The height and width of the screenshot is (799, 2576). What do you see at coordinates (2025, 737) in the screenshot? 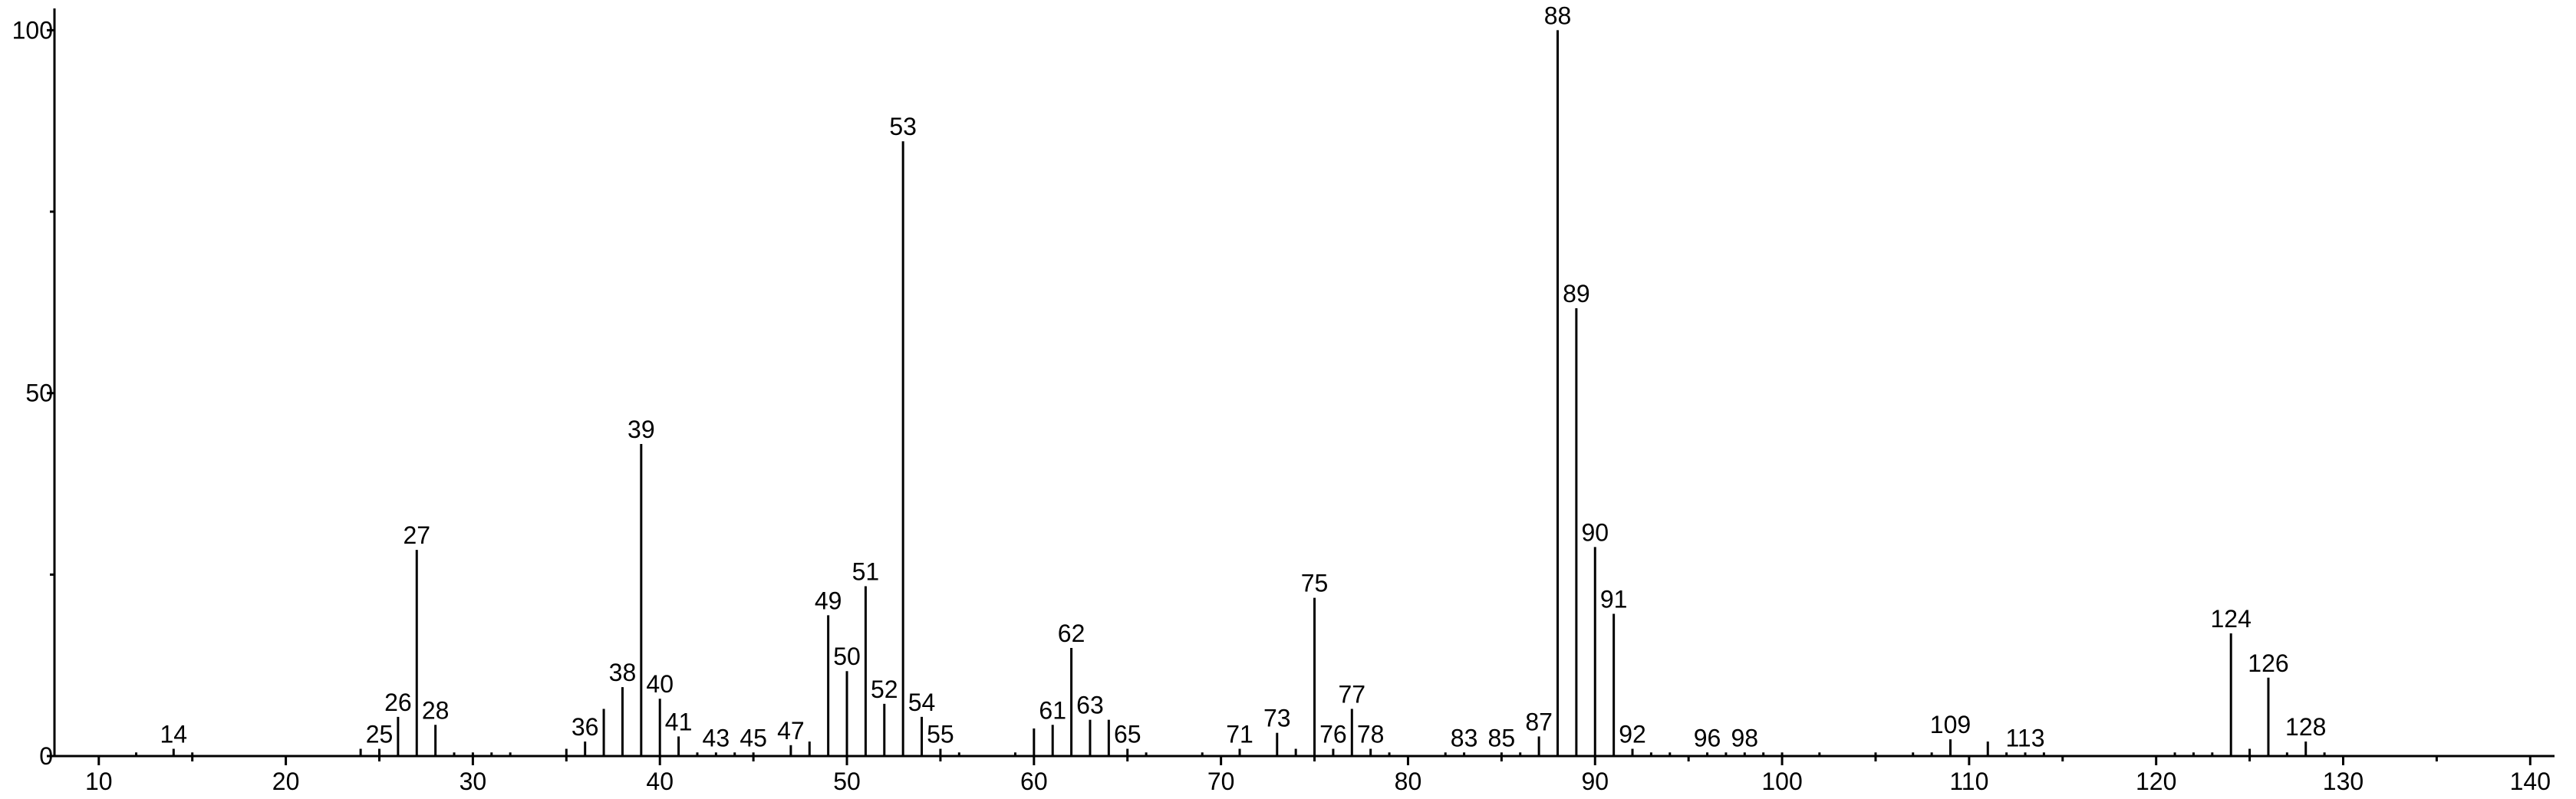
I see `peak-label: 113` at bounding box center [2025, 737].